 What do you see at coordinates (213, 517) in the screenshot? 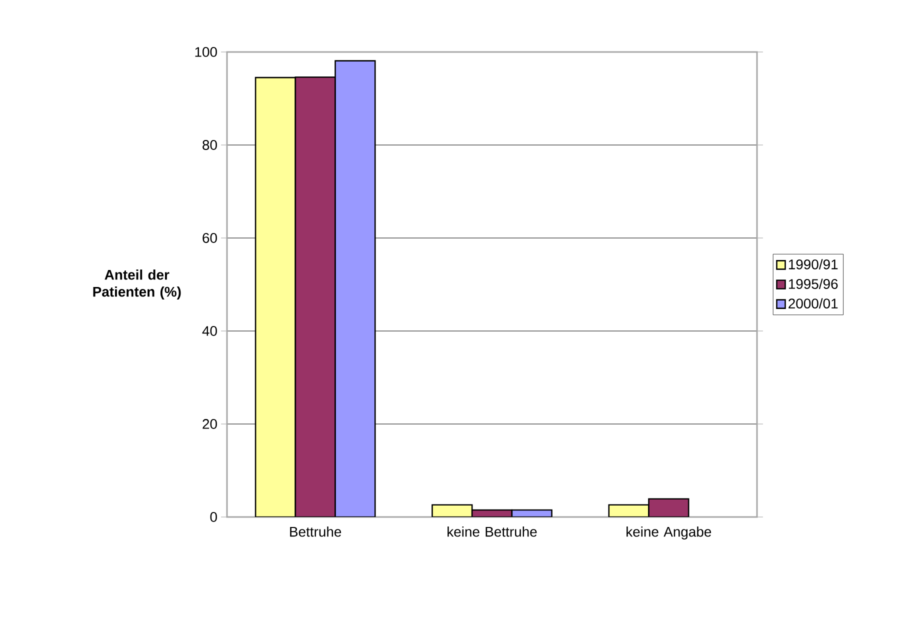
I see `y-tick-label: 0` at bounding box center [213, 517].